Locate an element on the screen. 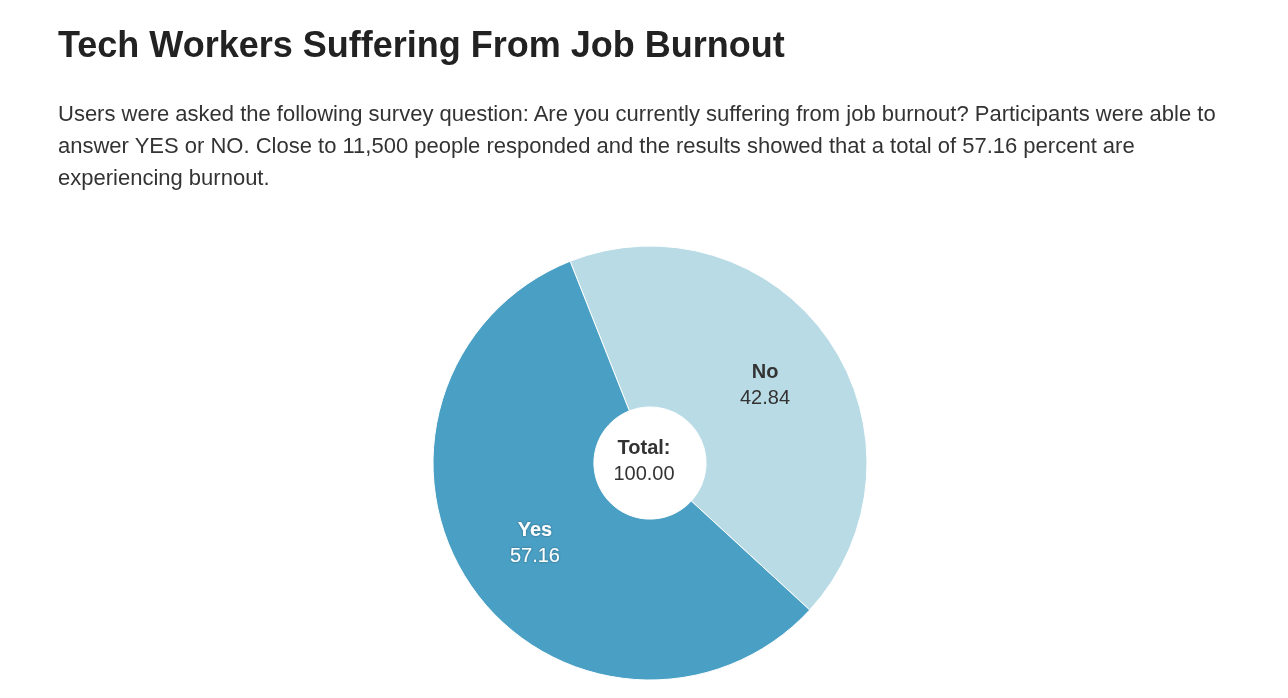  chart-subtitle: Users were asked the following survey question: Are you currently suffering from job burnout? Participants were able to answer YES or NO. Close to 11,500 people responded and the results showed that a total of 57.16 percent are experiencing burnout. is located at coordinates (637, 146).